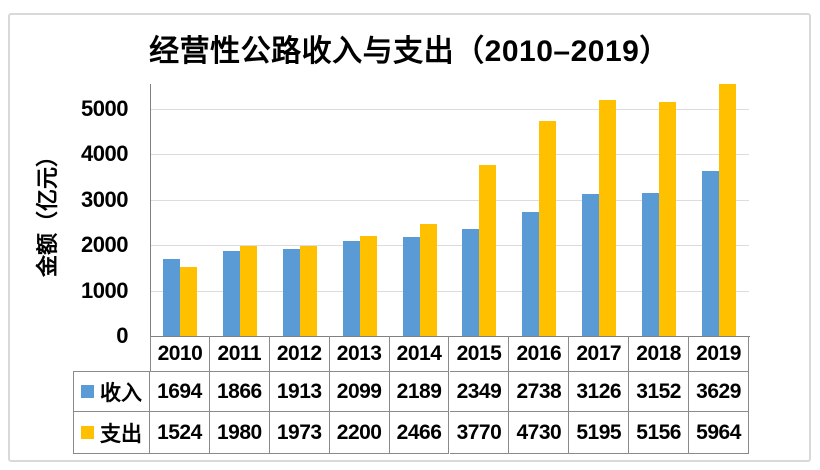  What do you see at coordinates (359, 391) in the screenshot?
I see `table-cell-收入-2013: 2099` at bounding box center [359, 391].